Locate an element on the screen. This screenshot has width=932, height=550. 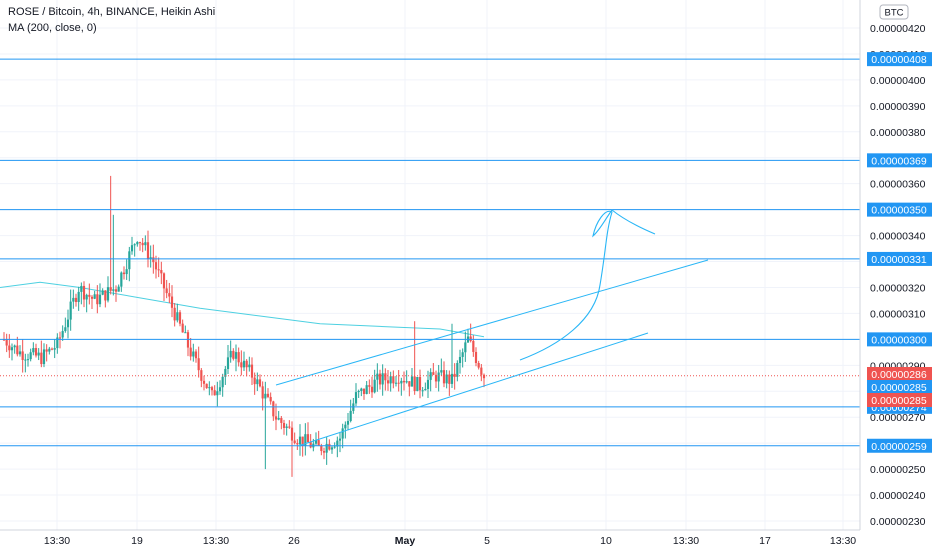
x-tick-label: 17 is located at coordinates (765, 541).